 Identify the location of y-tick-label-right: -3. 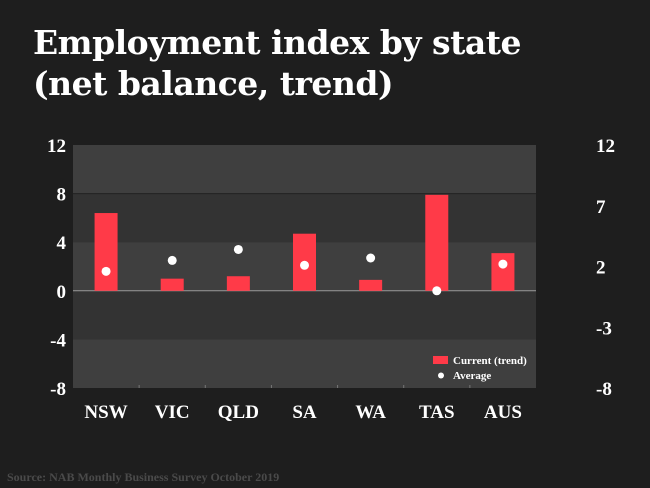
(604, 328).